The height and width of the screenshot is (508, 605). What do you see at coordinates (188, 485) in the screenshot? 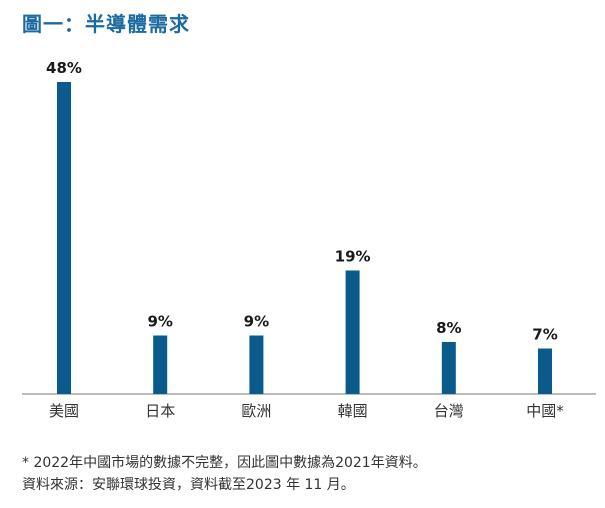
I see `footnote-source: 資料來源：安聯環球投資，資料截至2023 年 11 月。` at bounding box center [188, 485].